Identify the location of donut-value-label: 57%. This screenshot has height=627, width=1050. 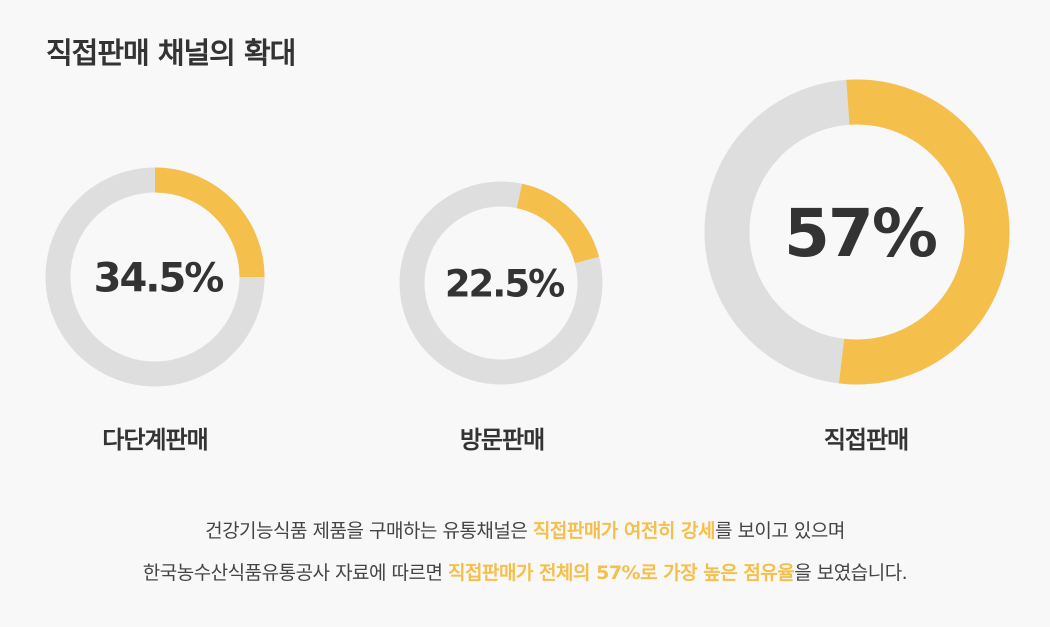
(860, 233).